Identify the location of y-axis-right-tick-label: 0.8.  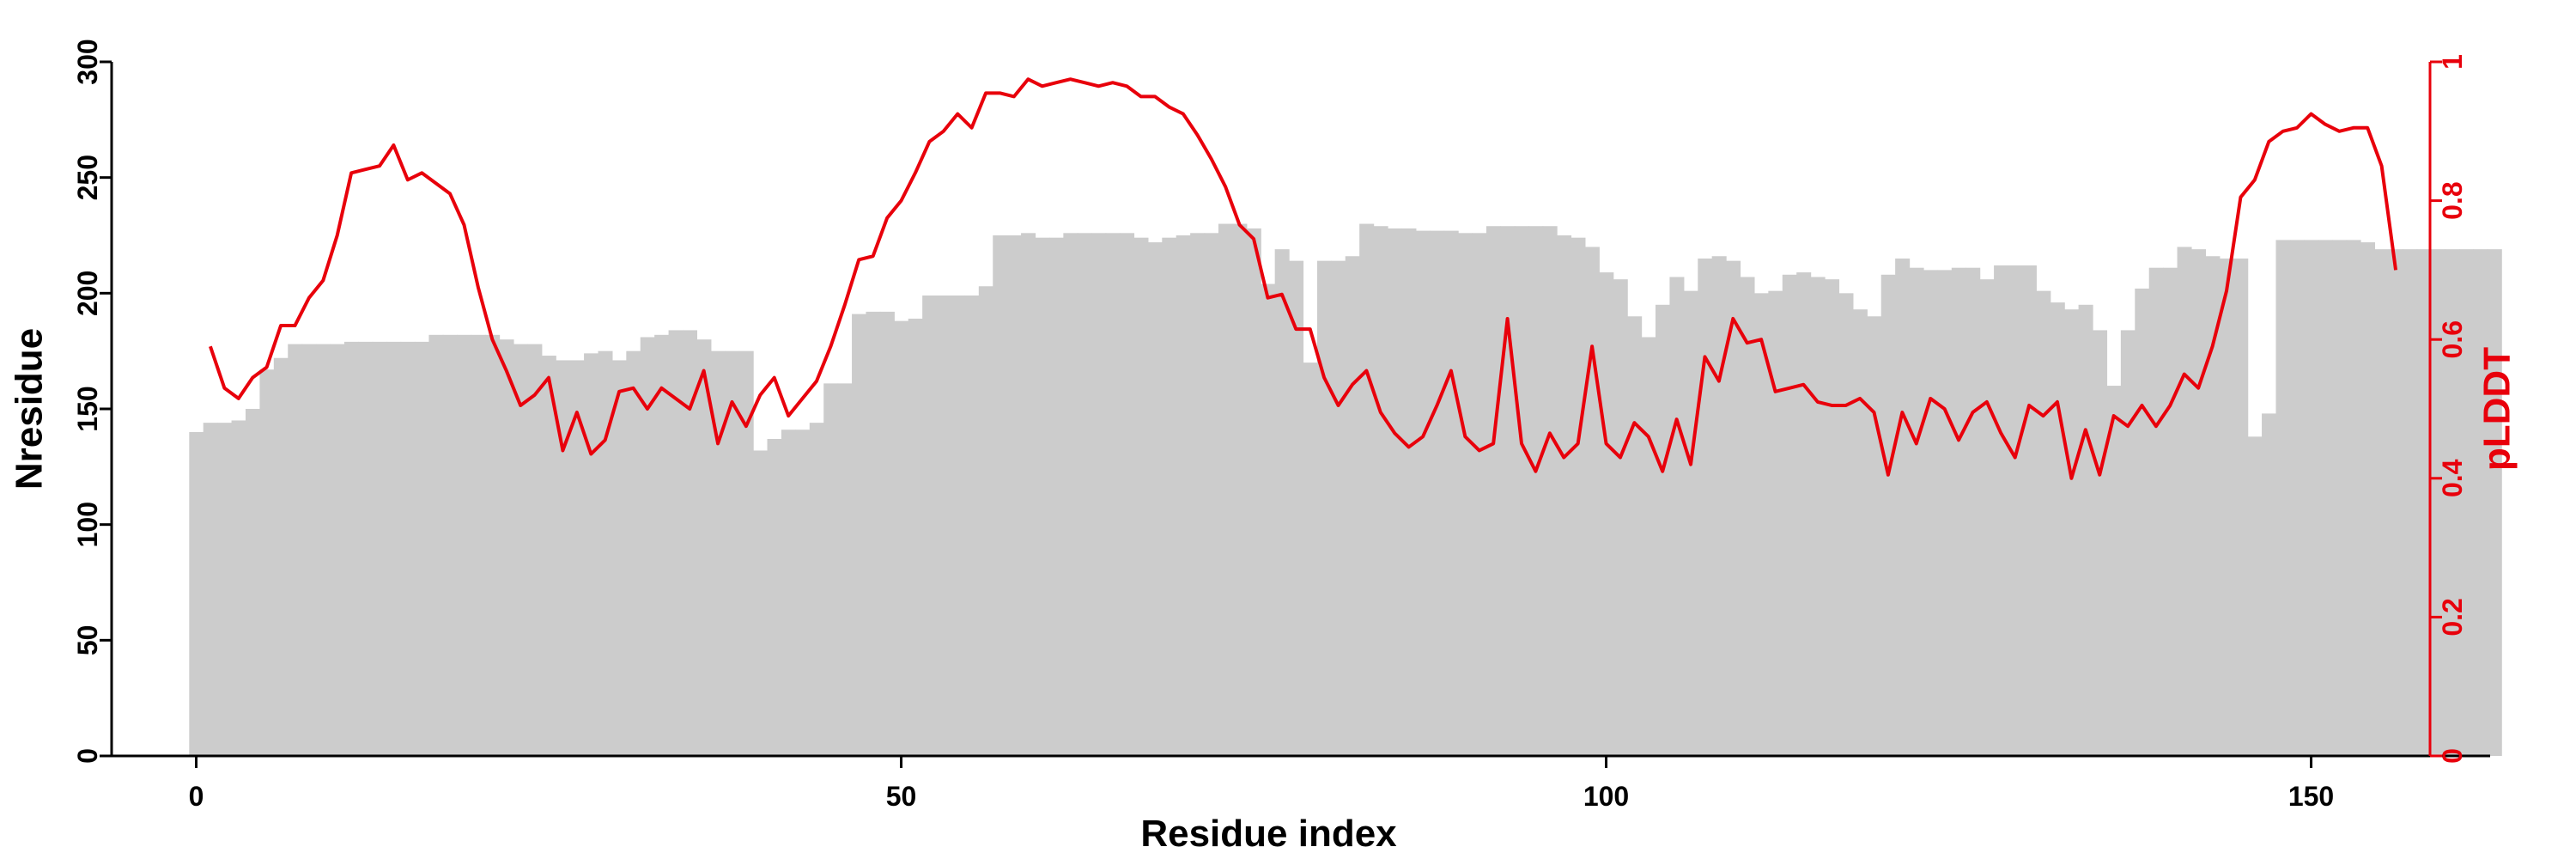
(2452, 200).